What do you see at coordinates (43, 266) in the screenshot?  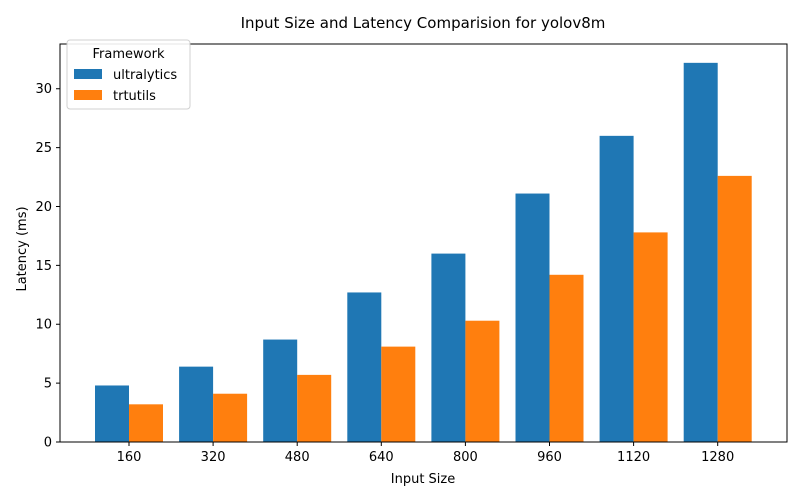 I see `y-tick-label: 15` at bounding box center [43, 266].